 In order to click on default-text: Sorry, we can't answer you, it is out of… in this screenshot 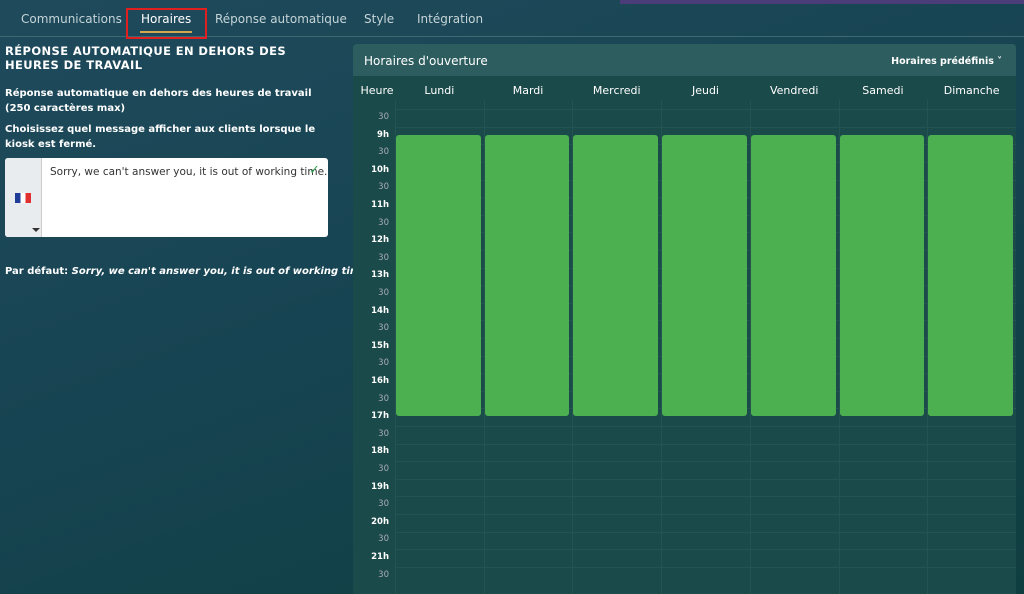, I will do `click(221, 271)`.